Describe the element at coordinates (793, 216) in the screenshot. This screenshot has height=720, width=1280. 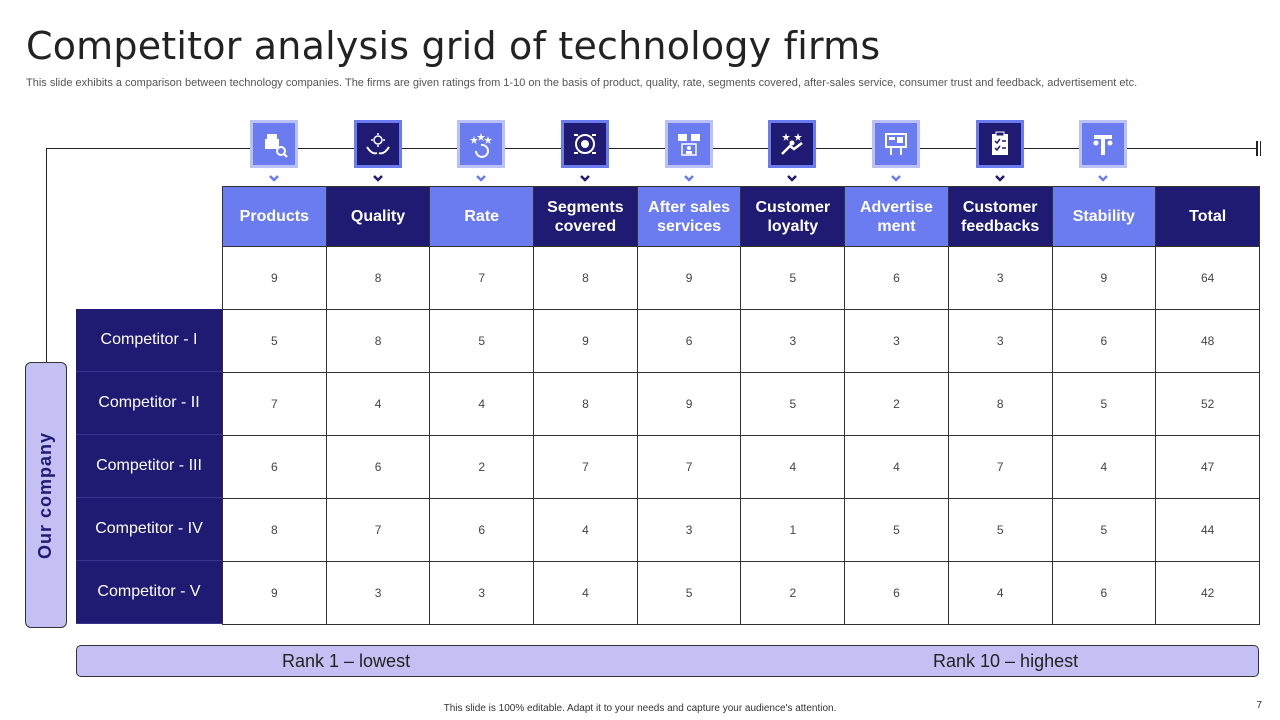
I see `column-header-5: Customer loyalty` at that location.